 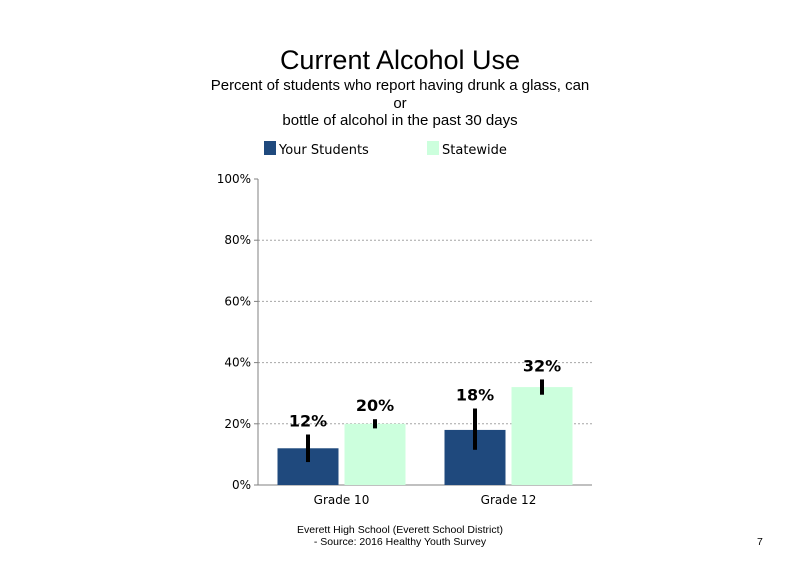 I want to click on x-tick-label: Grade 12, so click(x=509, y=500).